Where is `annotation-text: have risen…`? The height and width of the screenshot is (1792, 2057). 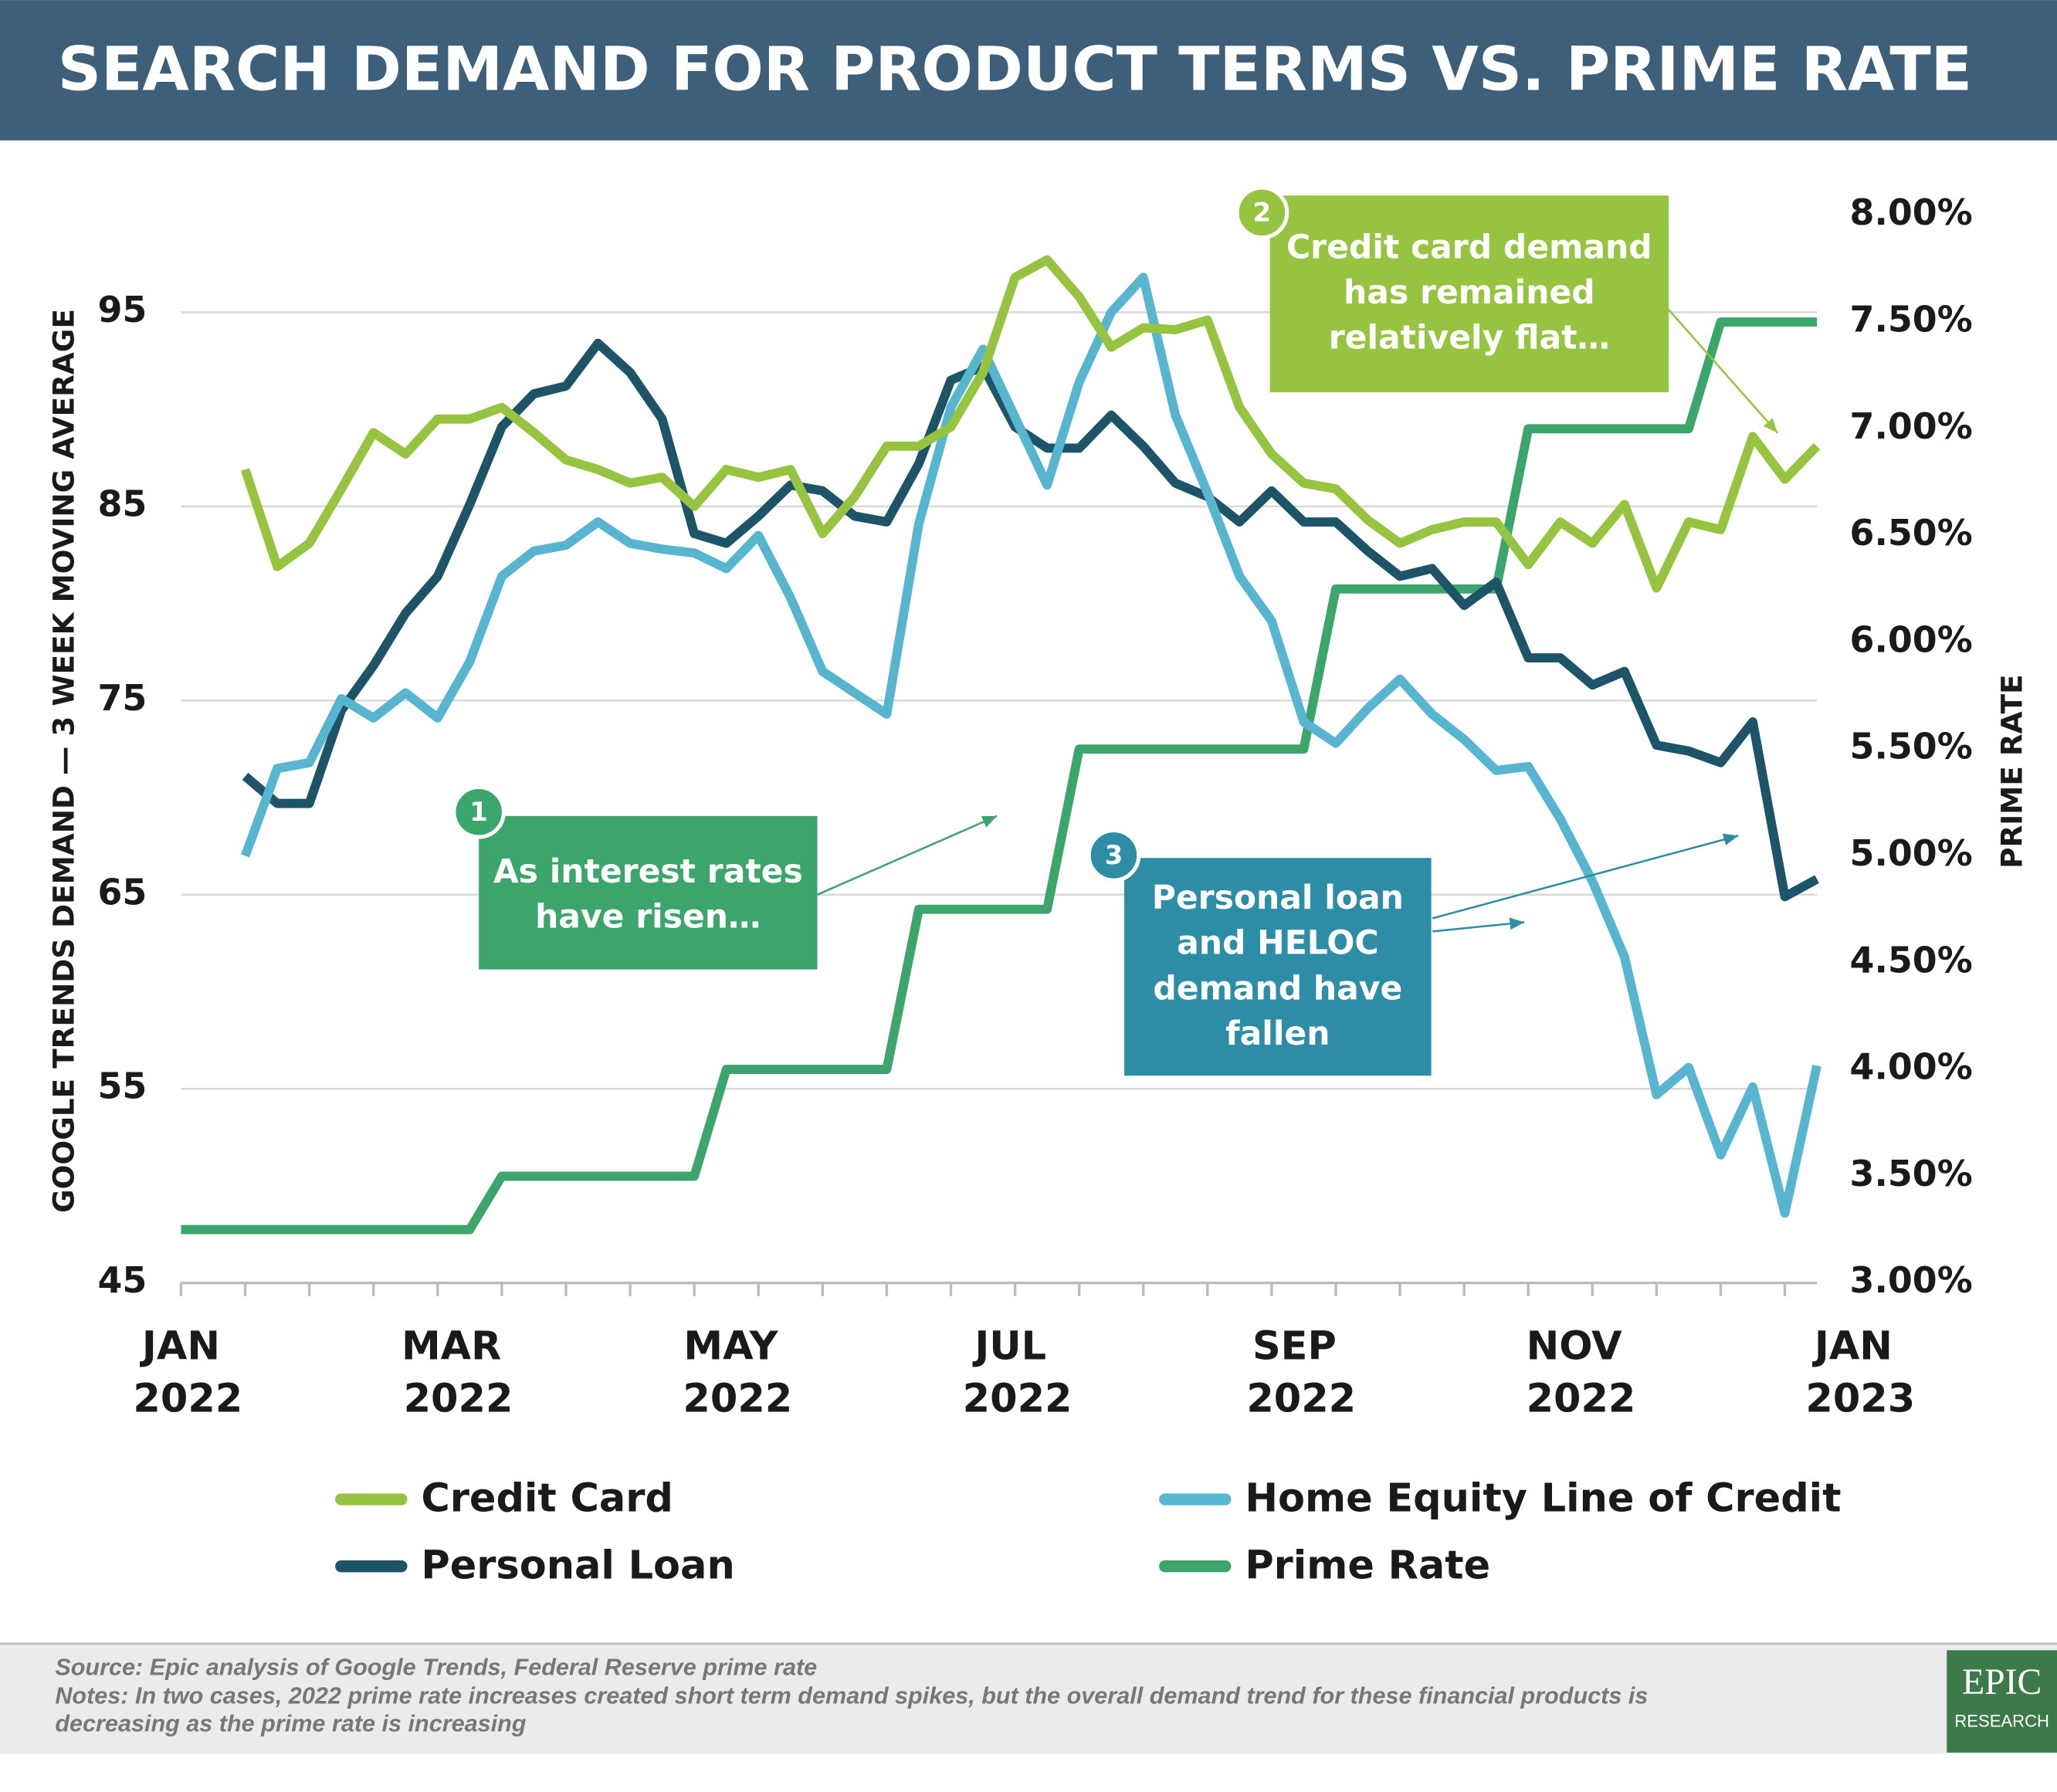
annotation-text: have risen… is located at coordinates (648, 918).